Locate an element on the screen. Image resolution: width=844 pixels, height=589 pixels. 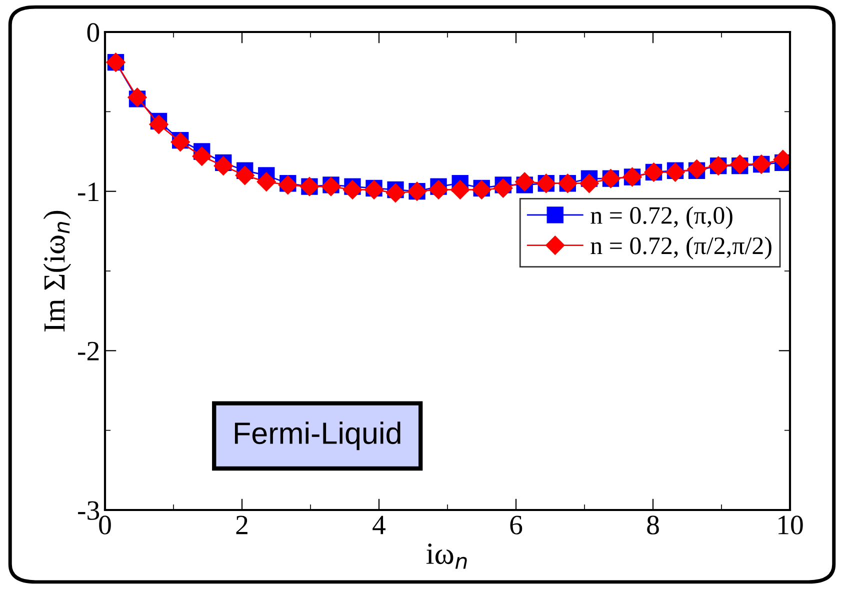
x-tick-label: 8 is located at coordinates (653, 525).